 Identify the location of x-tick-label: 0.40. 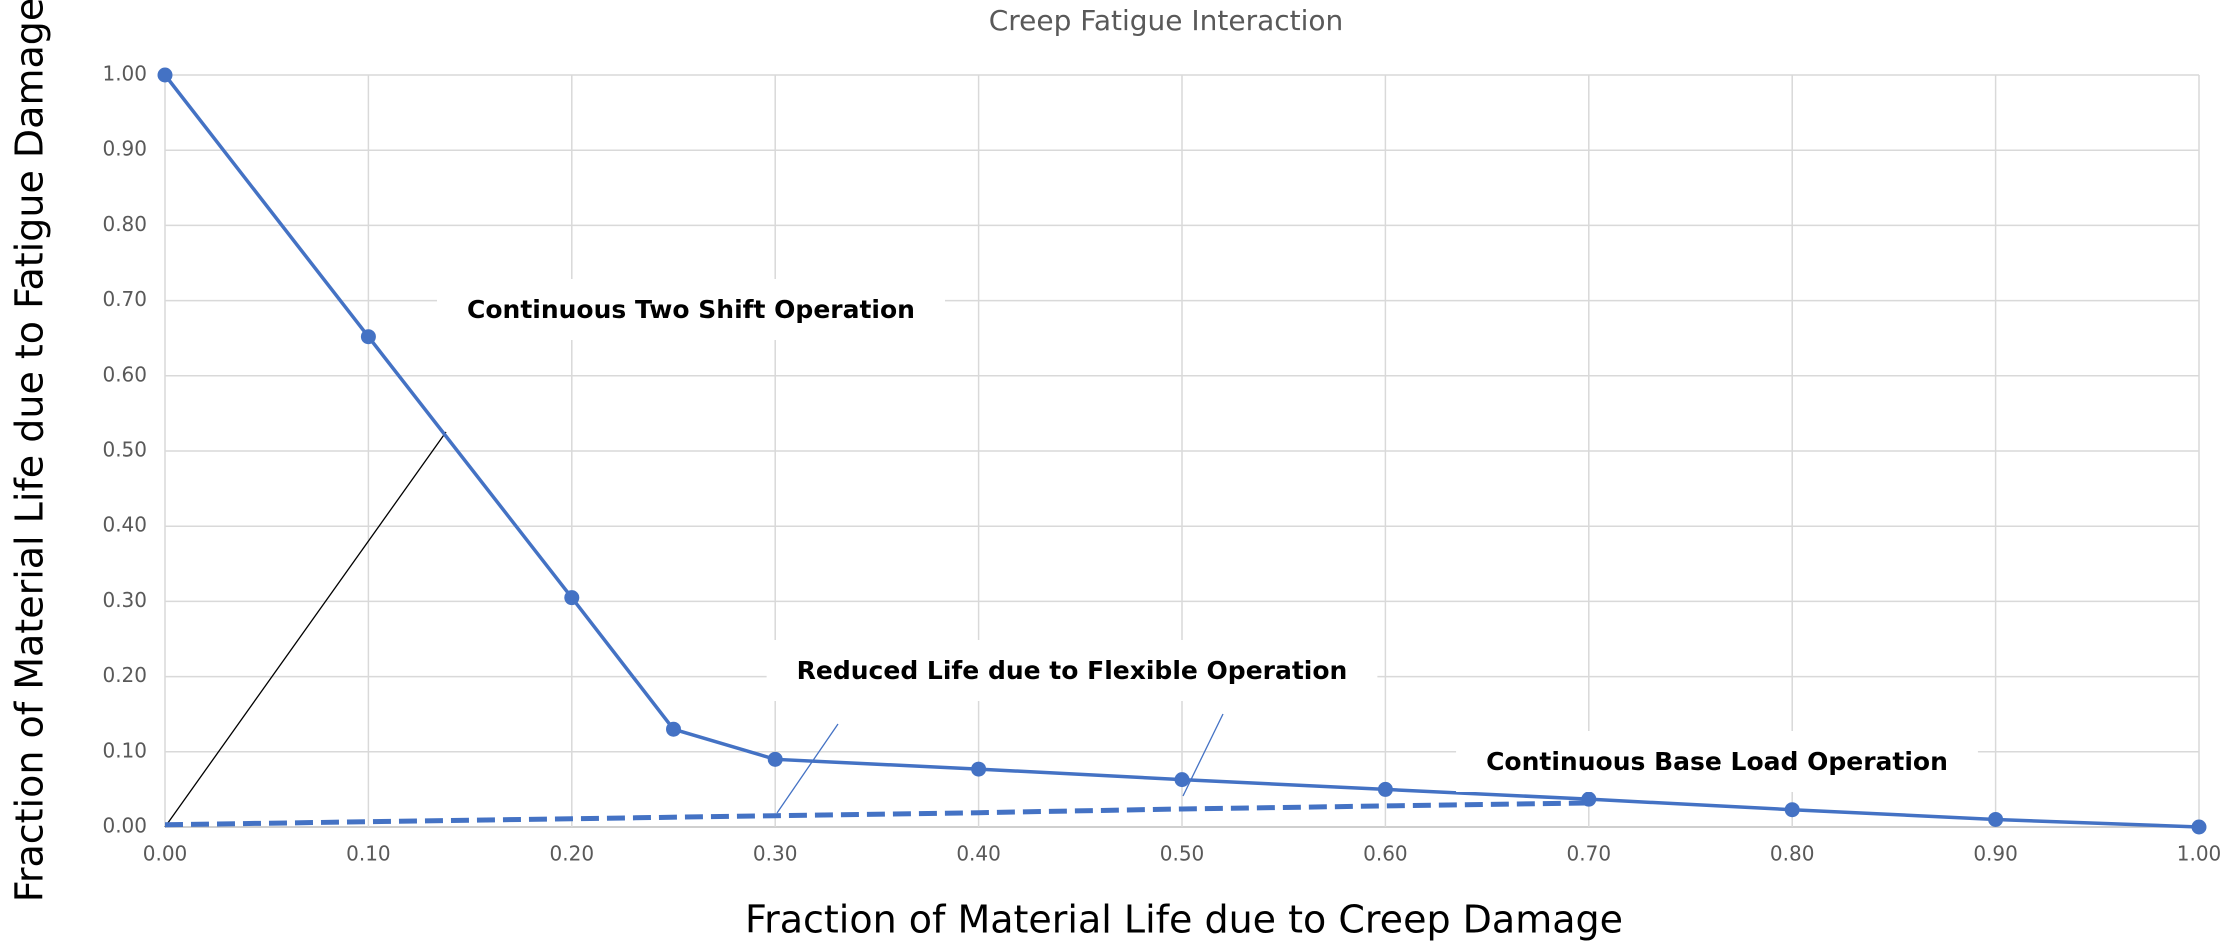
(978, 854).